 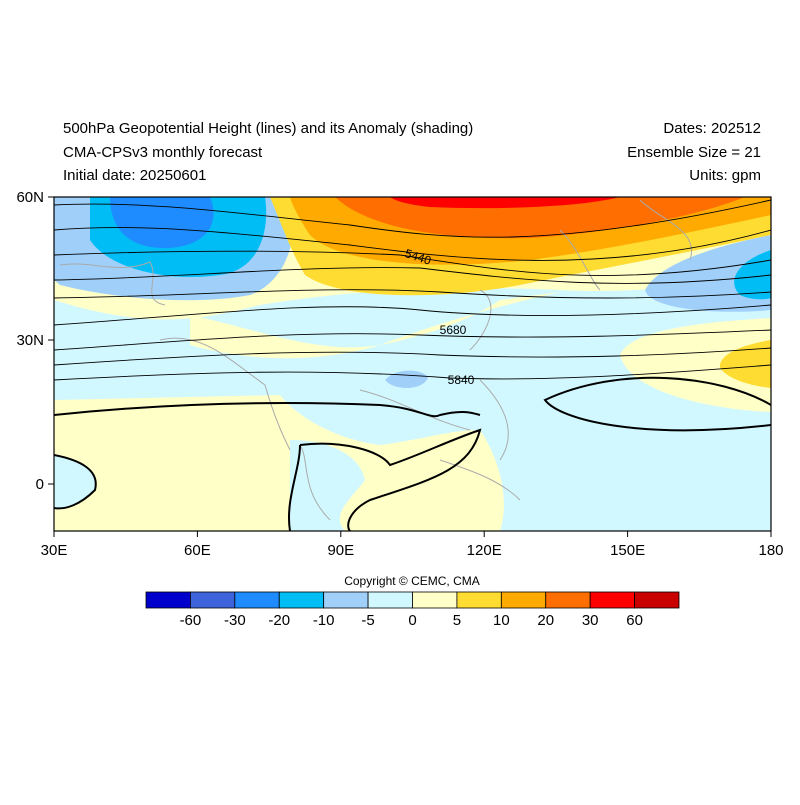 What do you see at coordinates (634, 620) in the screenshot?
I see `colorbar-label: 60` at bounding box center [634, 620].